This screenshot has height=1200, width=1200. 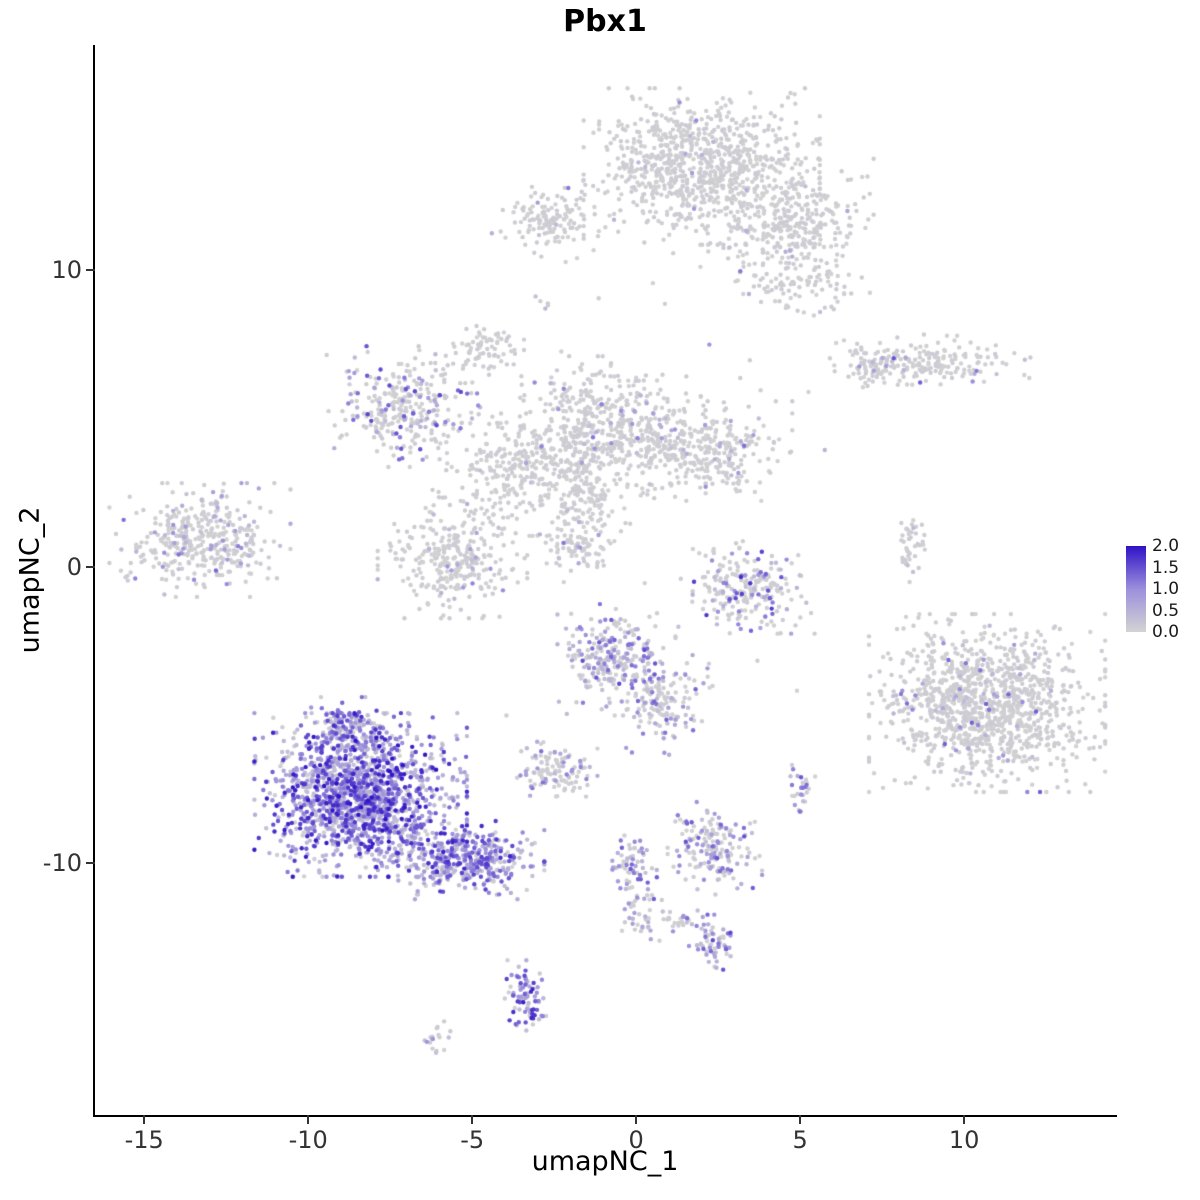 What do you see at coordinates (1136, 589) in the screenshot?
I see `legend-gradient-bar` at bounding box center [1136, 589].